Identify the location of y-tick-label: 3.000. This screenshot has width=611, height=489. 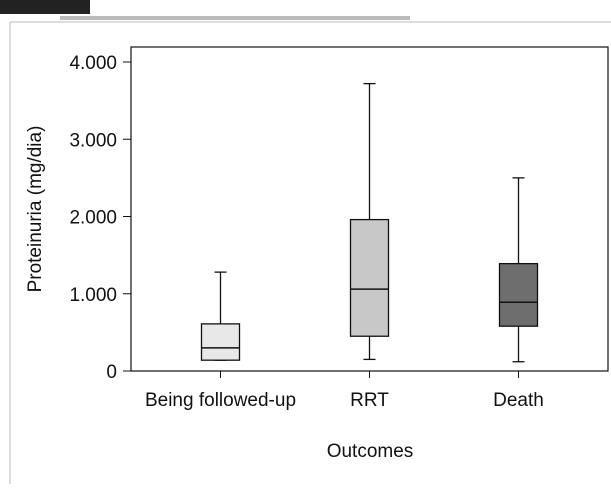
(93, 140).